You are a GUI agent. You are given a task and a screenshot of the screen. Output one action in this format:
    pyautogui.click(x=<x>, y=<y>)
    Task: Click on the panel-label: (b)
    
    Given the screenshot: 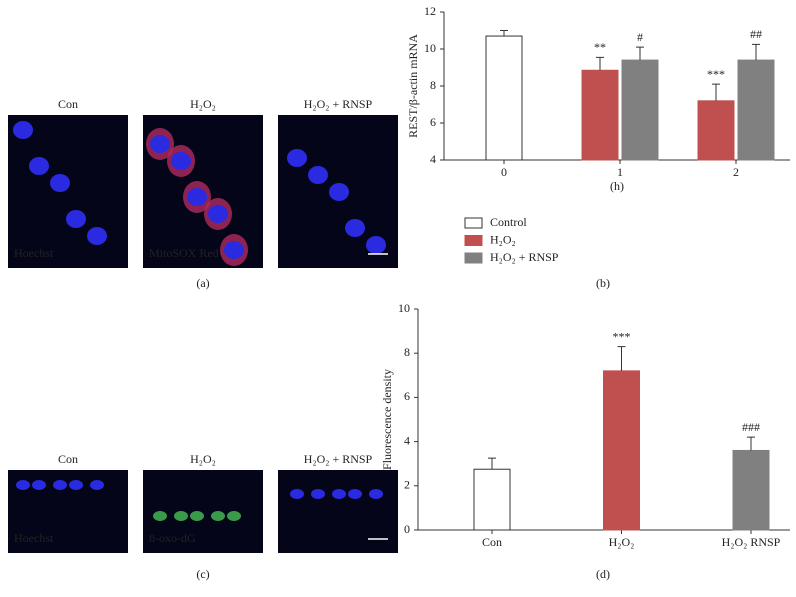 What is the action you would take?
    pyautogui.click(x=603, y=283)
    